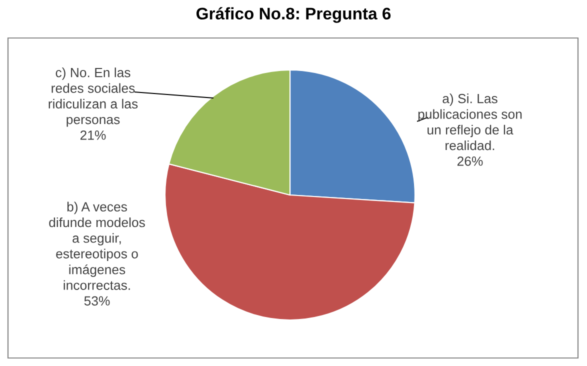  Describe the element at coordinates (93, 97) in the screenshot. I see `slice-label: c) No. En las redes sociales ridiculizan a las personas` at that location.